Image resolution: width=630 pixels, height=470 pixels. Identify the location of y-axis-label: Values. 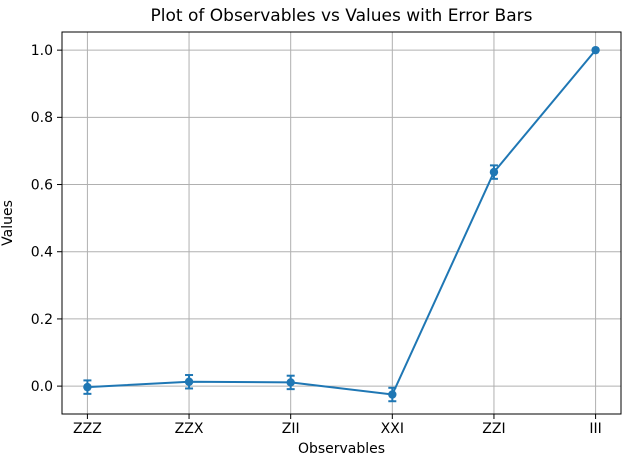
(8, 223).